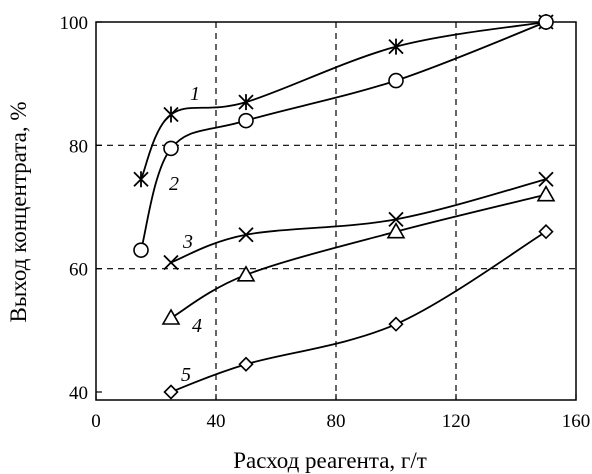 This screenshot has height=474, width=592. I want to click on series-line, so click(358, 220).